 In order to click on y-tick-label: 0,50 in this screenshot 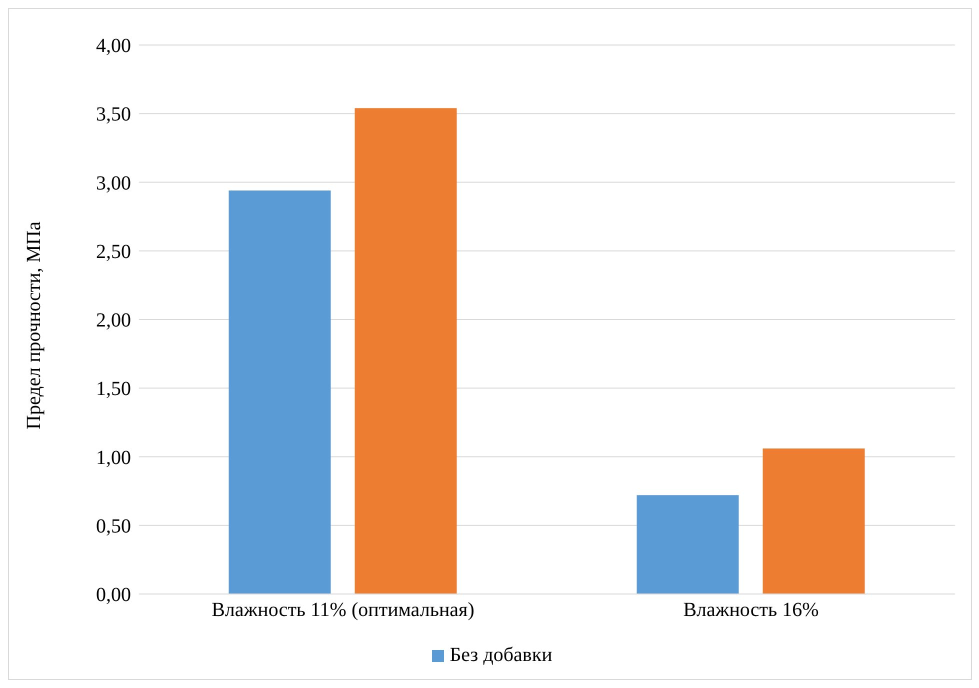, I will do `click(113, 526)`.